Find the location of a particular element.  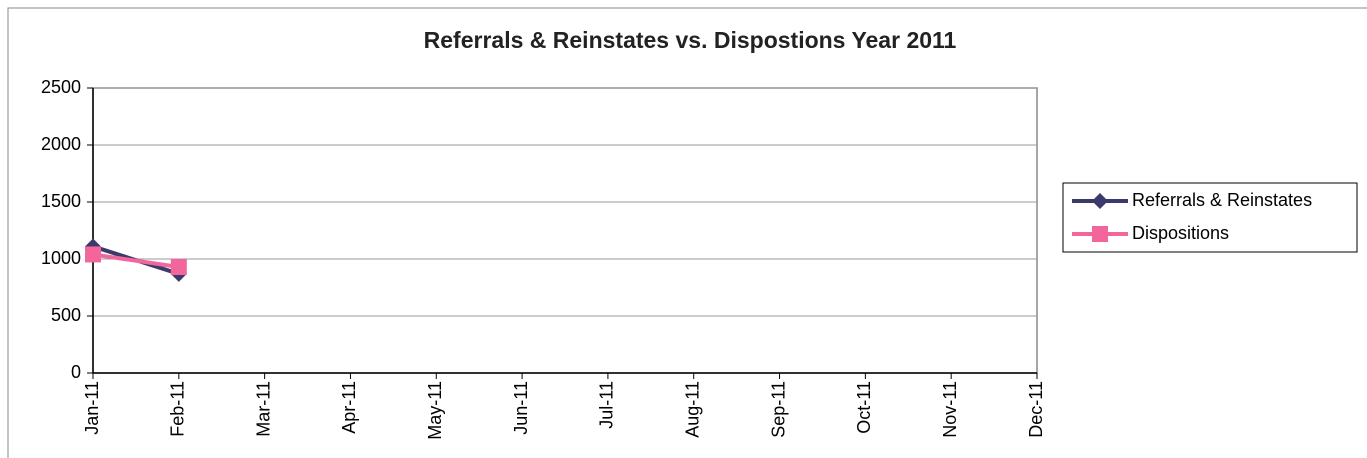

series-line is located at coordinates (136, 260).